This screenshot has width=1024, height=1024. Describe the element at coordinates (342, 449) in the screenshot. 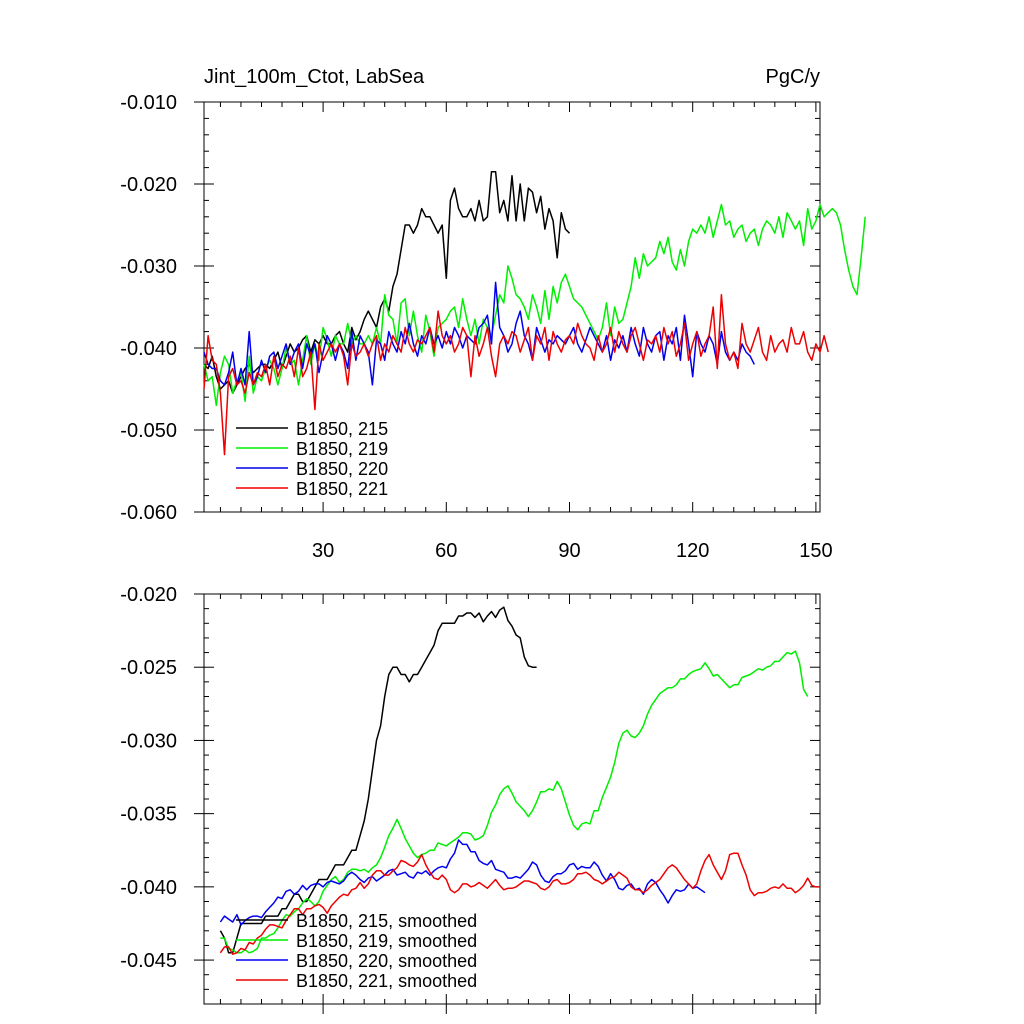

I see `top-legend-label-2: B1850, 219` at that location.